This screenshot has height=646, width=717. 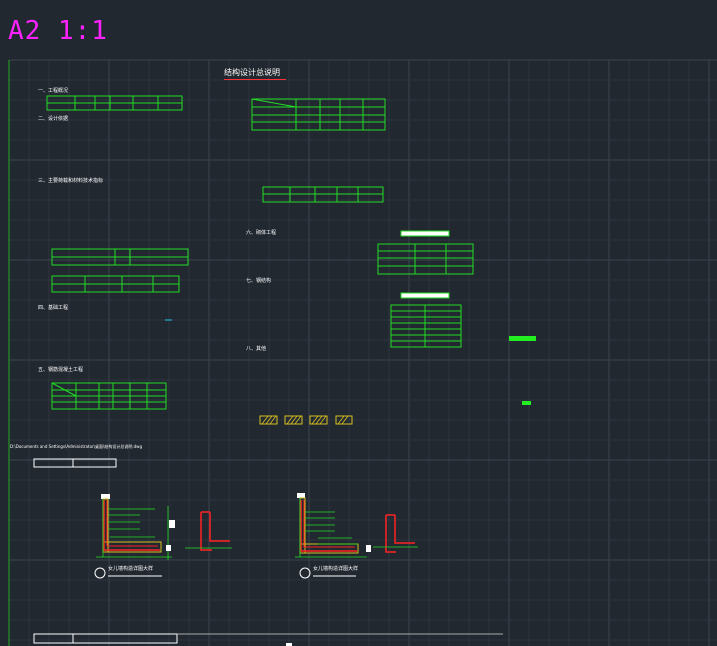 What do you see at coordinates (259, 281) in the screenshot?
I see `section-heading-7: 七、钢结构` at bounding box center [259, 281].